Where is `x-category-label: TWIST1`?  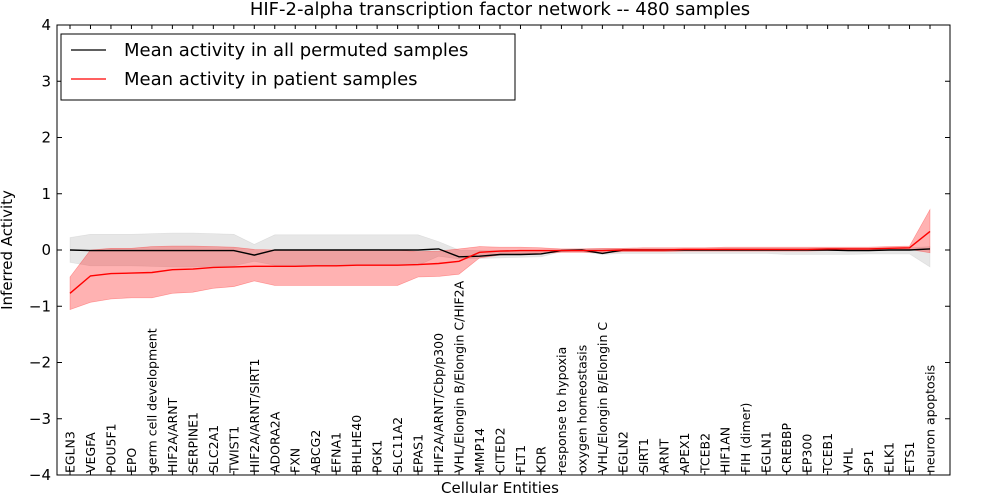 x-category-label: TWIST1 is located at coordinates (233, 450).